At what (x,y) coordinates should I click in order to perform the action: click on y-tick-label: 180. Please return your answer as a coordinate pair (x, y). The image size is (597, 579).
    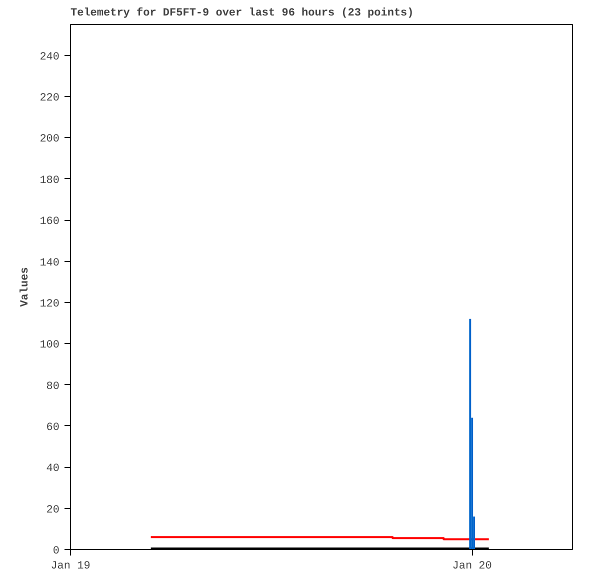
    Looking at the image, I should click on (50, 180).